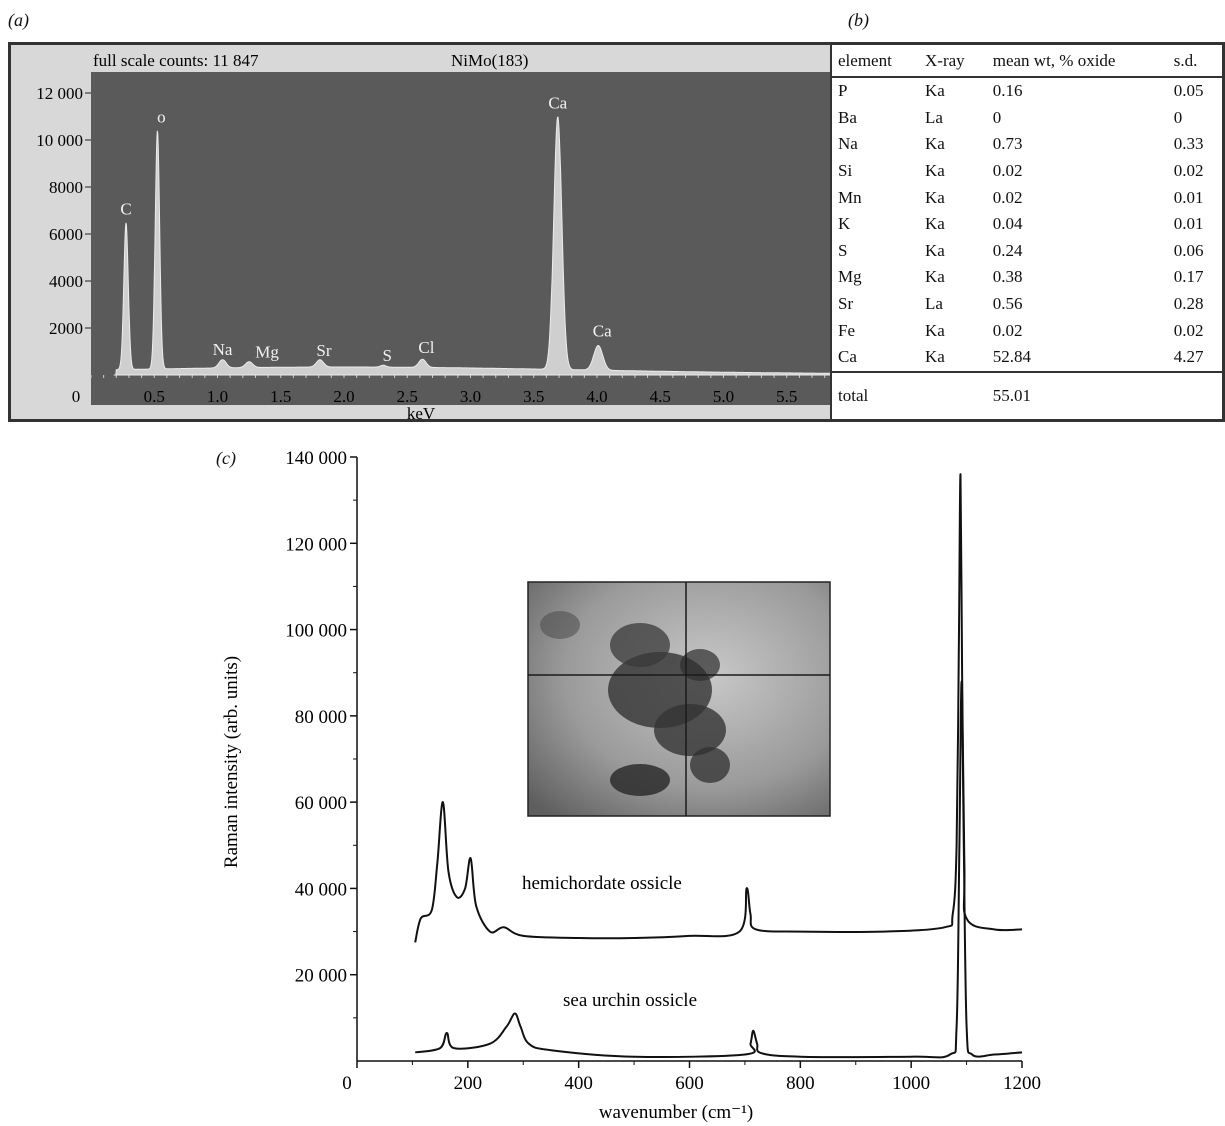 This screenshot has height=1126, width=1225. What do you see at coordinates (1007, 277) in the screenshot?
I see `cell-mean: 0.38` at bounding box center [1007, 277].